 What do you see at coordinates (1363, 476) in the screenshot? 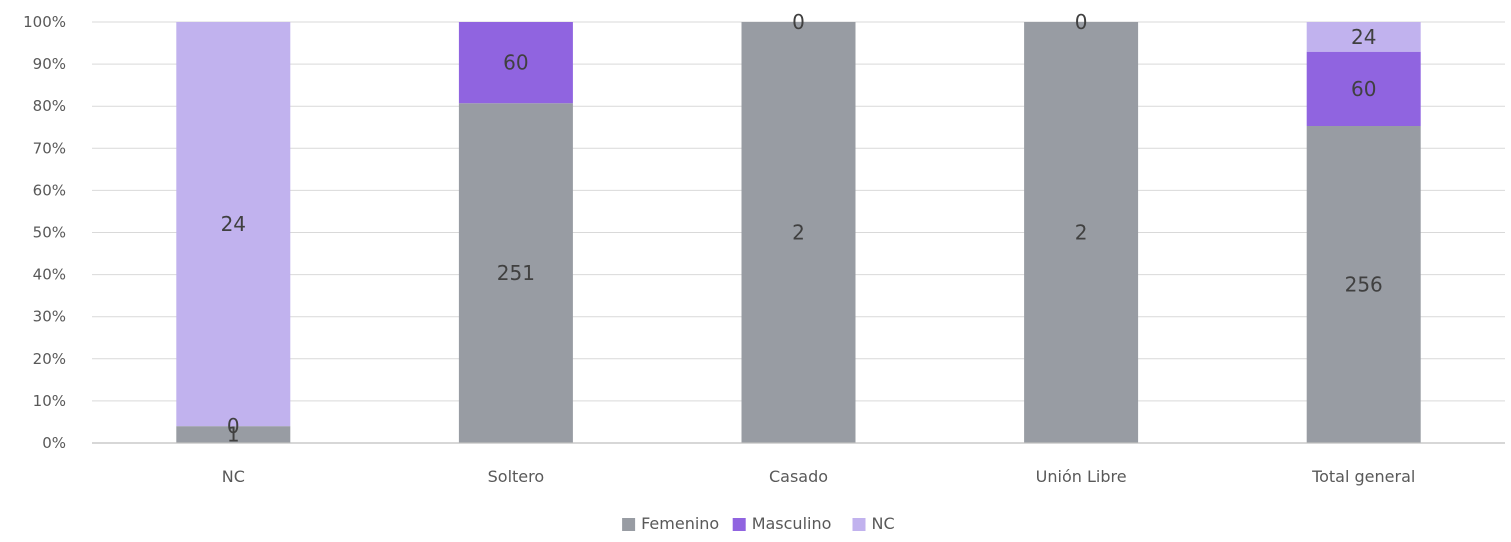
I see `x-tick-label: Total general` at bounding box center [1363, 476].